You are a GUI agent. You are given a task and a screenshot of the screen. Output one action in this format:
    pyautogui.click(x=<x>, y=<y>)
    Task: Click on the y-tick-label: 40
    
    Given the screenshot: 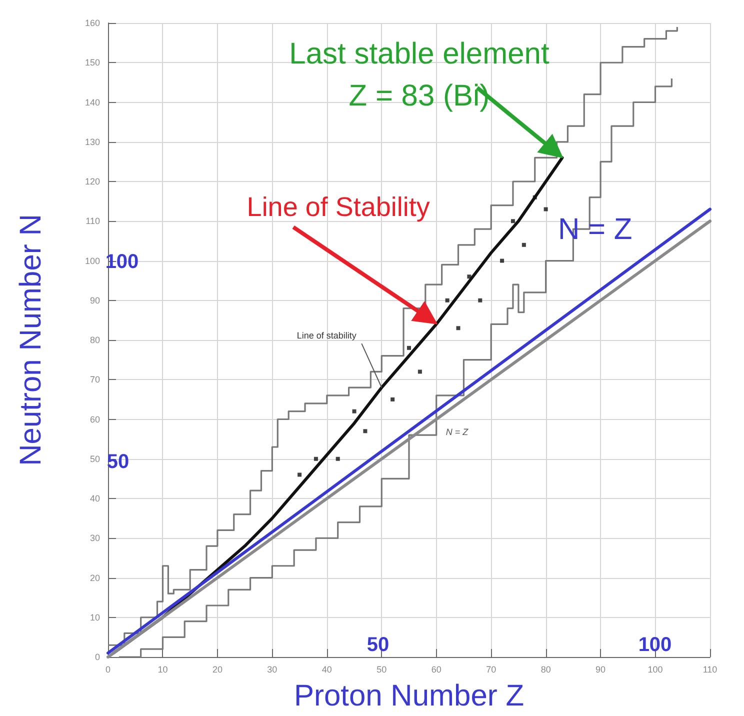 What is the action you would take?
    pyautogui.click(x=95, y=499)
    